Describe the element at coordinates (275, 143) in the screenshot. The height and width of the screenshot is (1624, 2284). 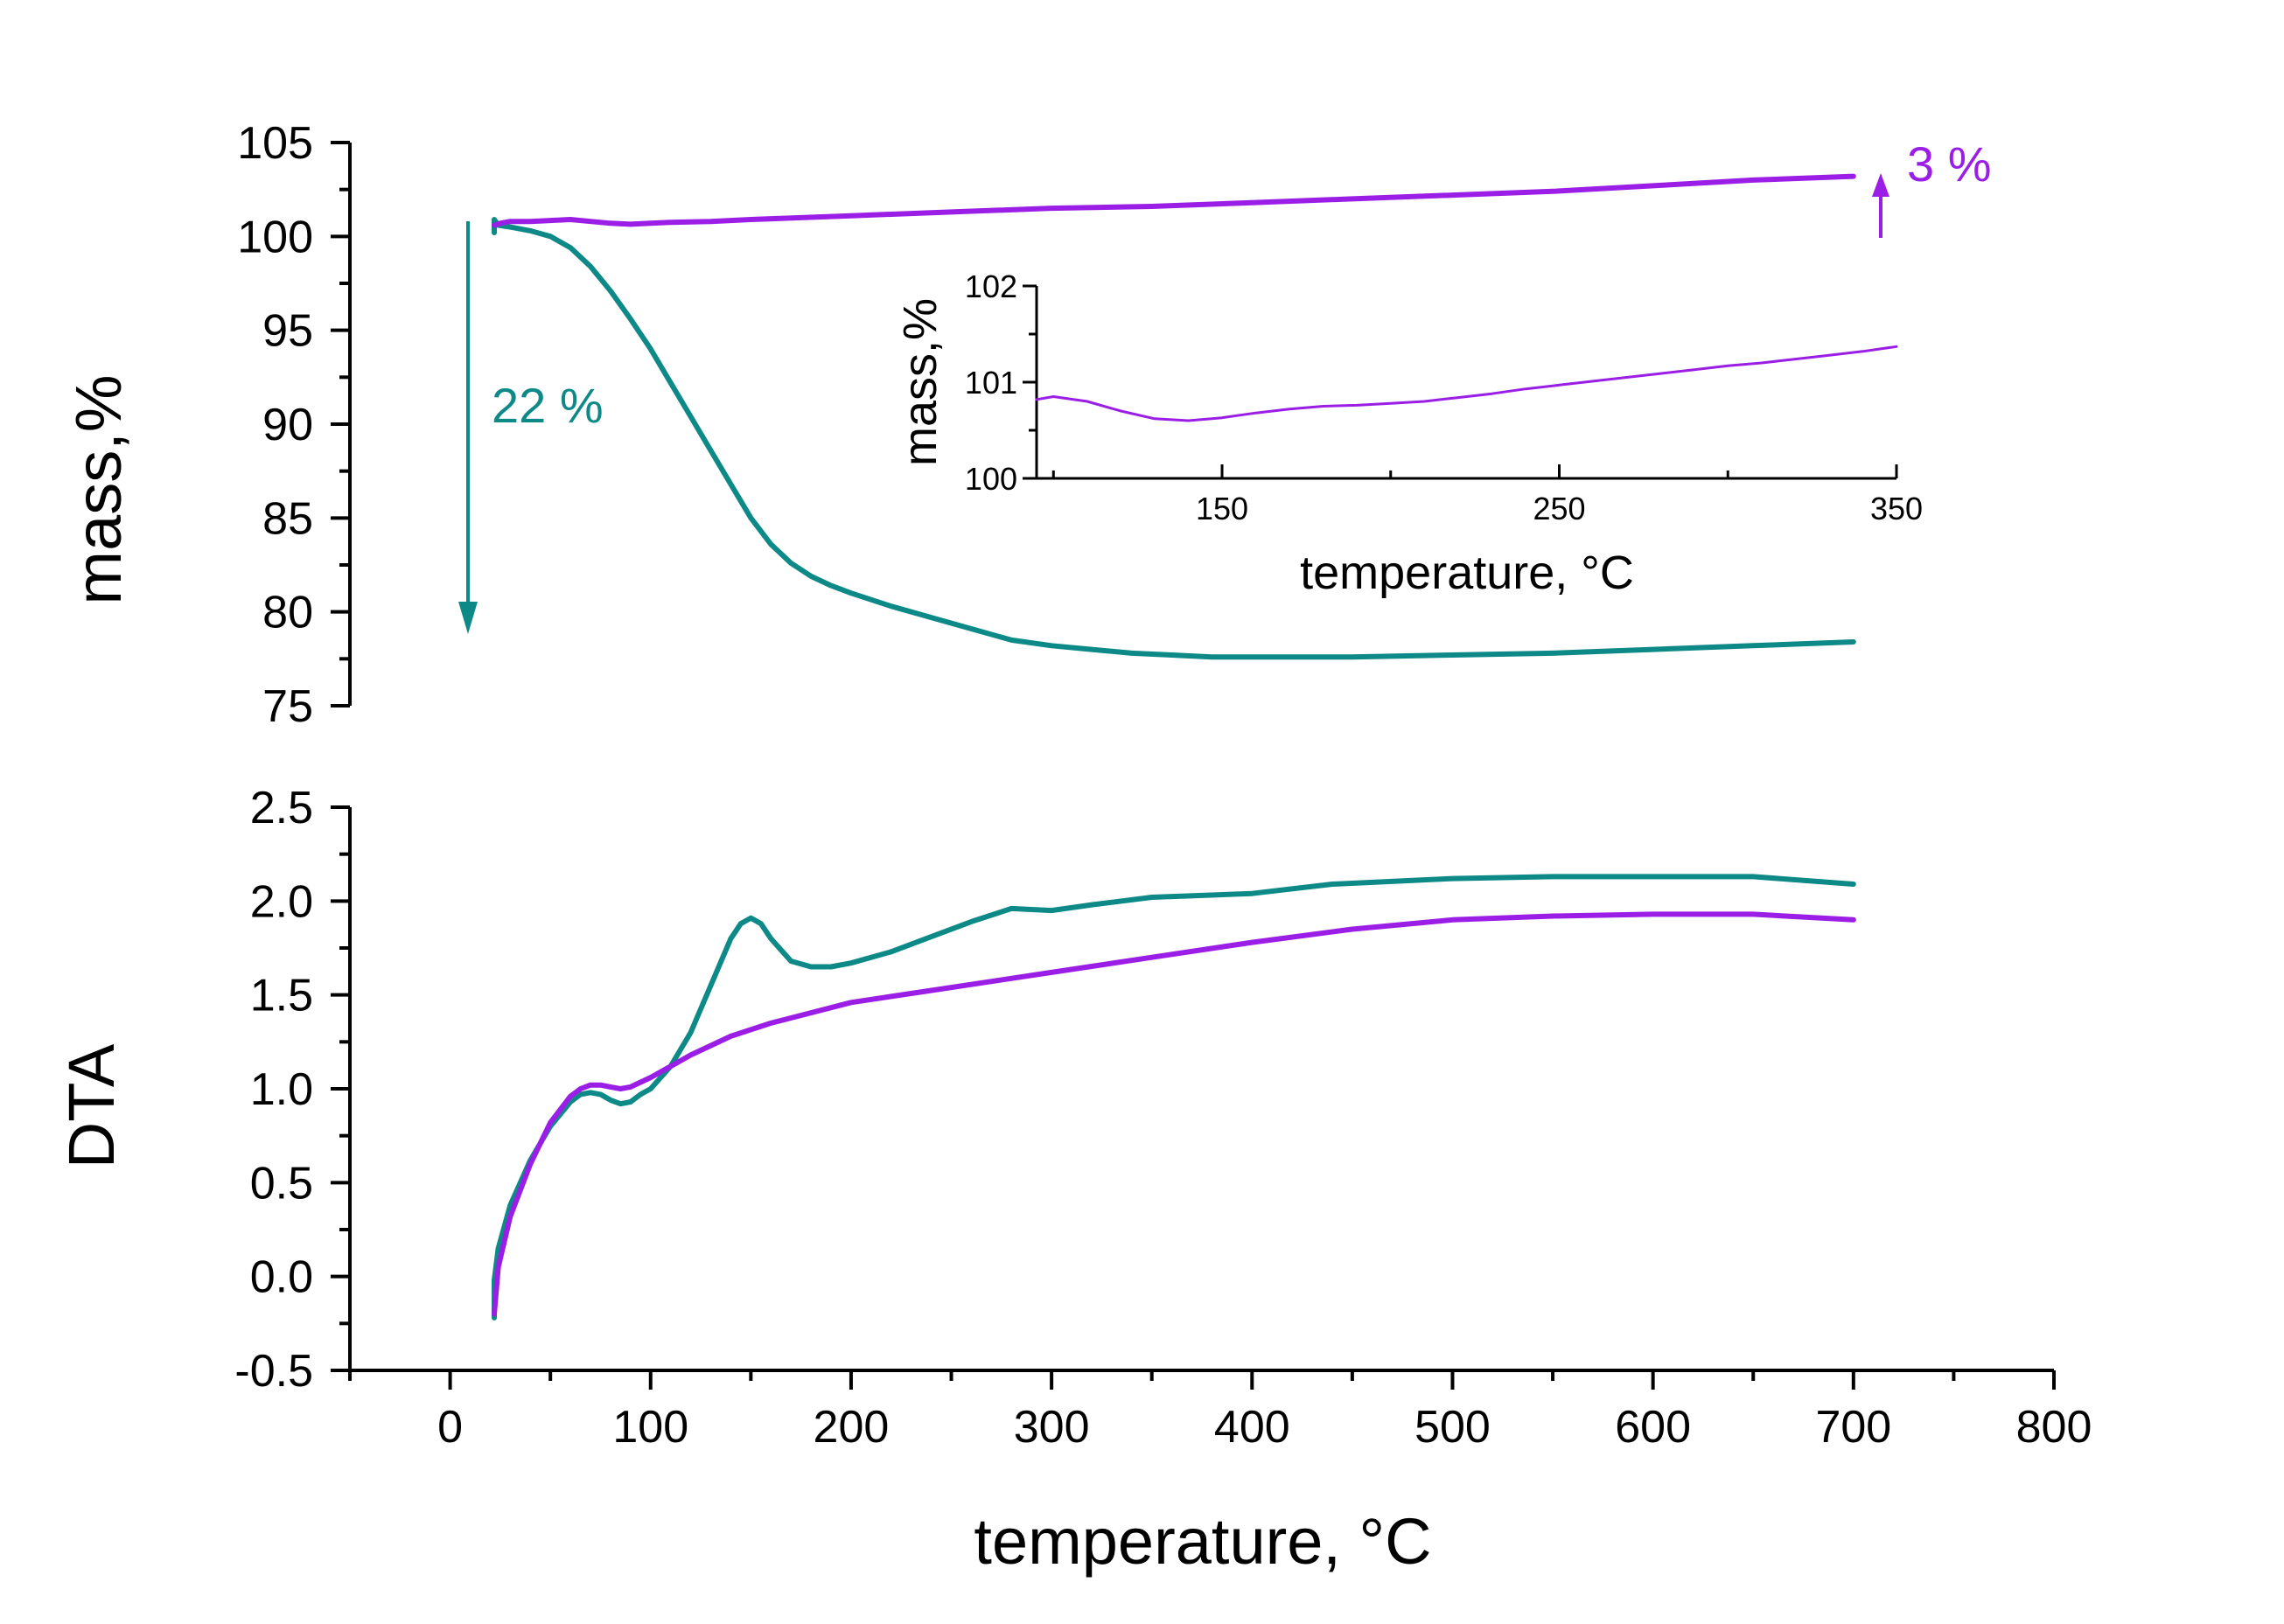
I see `mass-y-tick-label: 105` at that location.